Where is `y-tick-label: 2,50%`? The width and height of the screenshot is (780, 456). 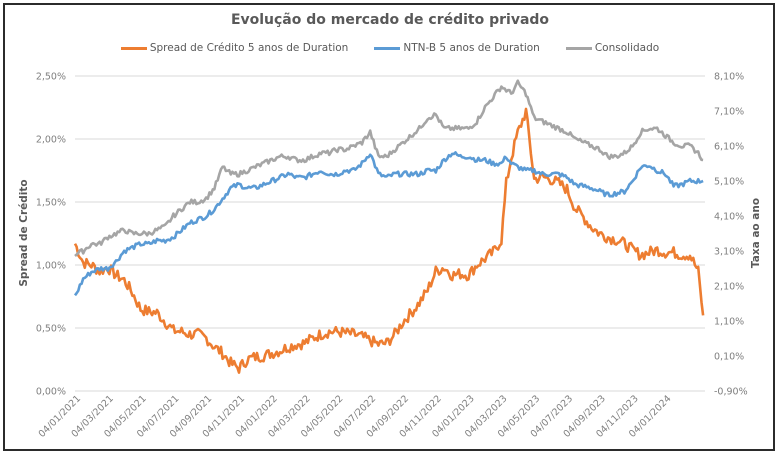
y-tick-label: 2,50% is located at coordinates (51, 77).